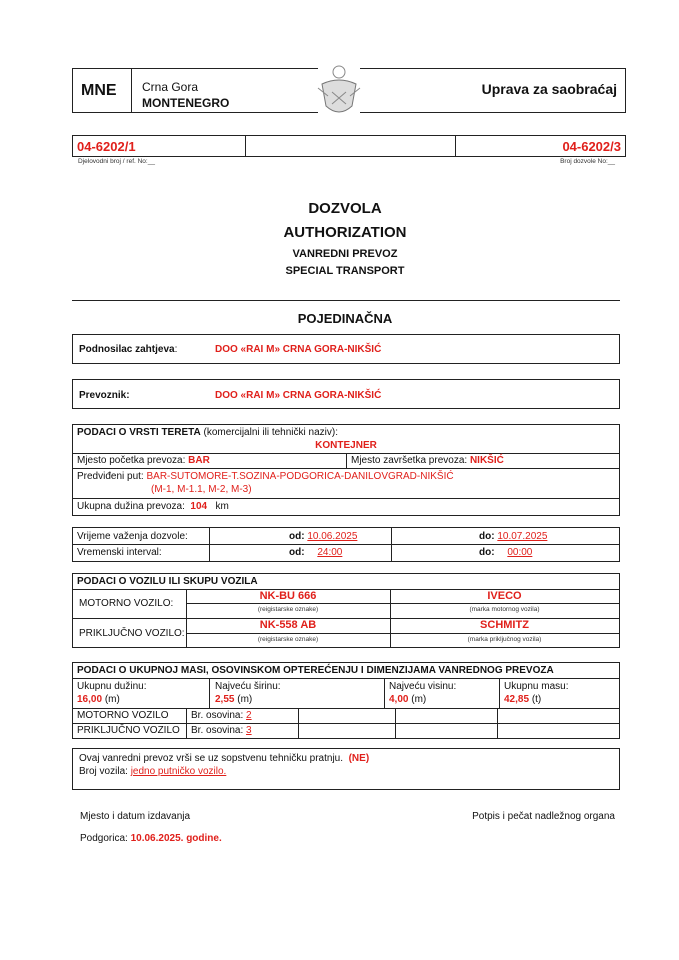 The width and height of the screenshot is (679, 960). Describe the element at coordinates (349, 146) in the screenshot. I see `reference-box: 04-6202/1 04-6202/3` at that location.